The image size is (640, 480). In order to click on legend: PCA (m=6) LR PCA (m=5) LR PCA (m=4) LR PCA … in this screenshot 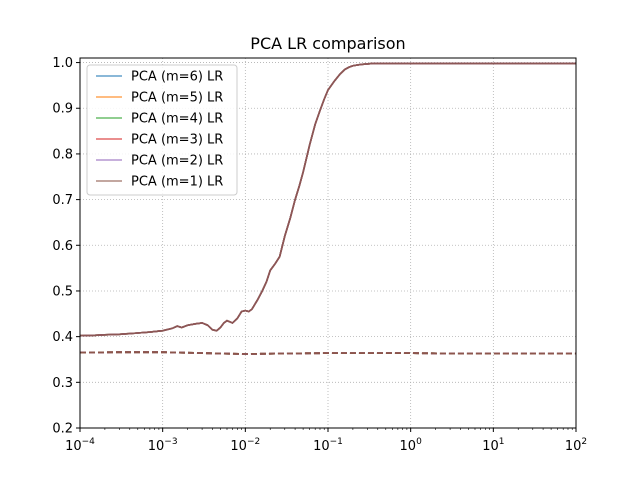, I will do `click(162, 130)`.